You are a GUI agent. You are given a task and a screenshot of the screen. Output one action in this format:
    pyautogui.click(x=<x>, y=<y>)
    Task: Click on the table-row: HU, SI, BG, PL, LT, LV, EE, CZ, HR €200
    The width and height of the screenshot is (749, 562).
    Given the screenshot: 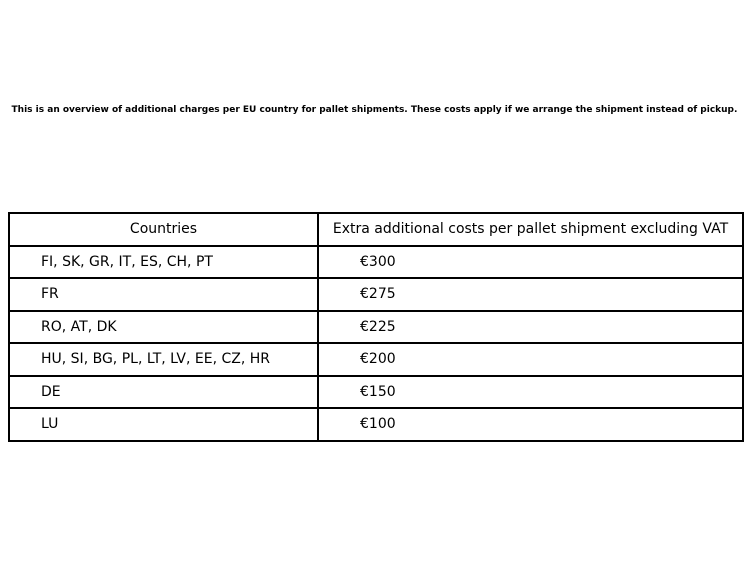 What is the action you would take?
    pyautogui.click(x=376, y=359)
    